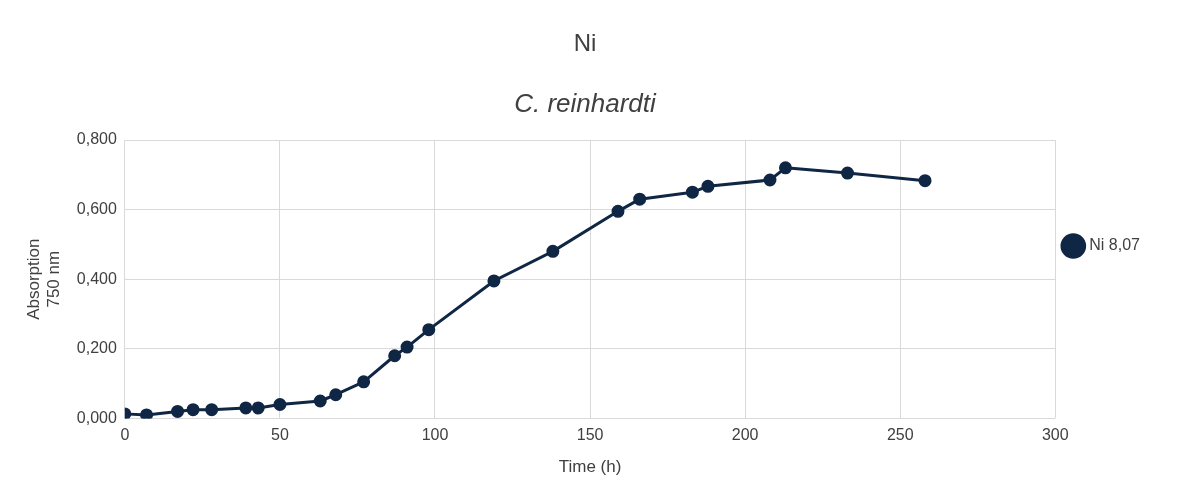  I want to click on x-tick-label: 50, so click(280, 435).